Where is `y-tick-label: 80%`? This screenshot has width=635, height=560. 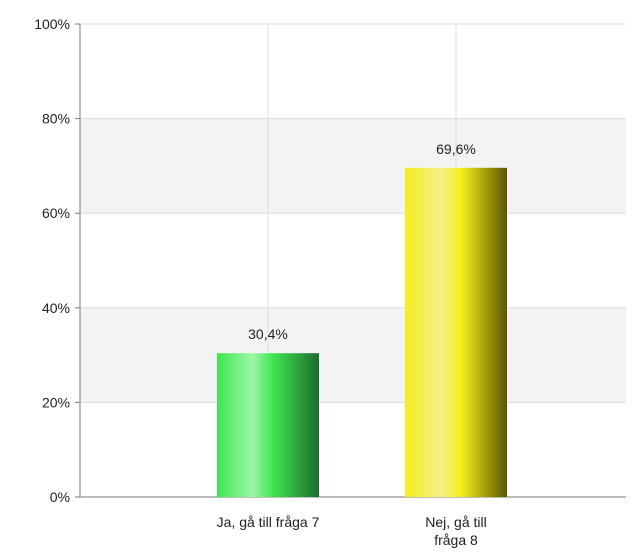
y-tick-label: 80% is located at coordinates (56, 119).